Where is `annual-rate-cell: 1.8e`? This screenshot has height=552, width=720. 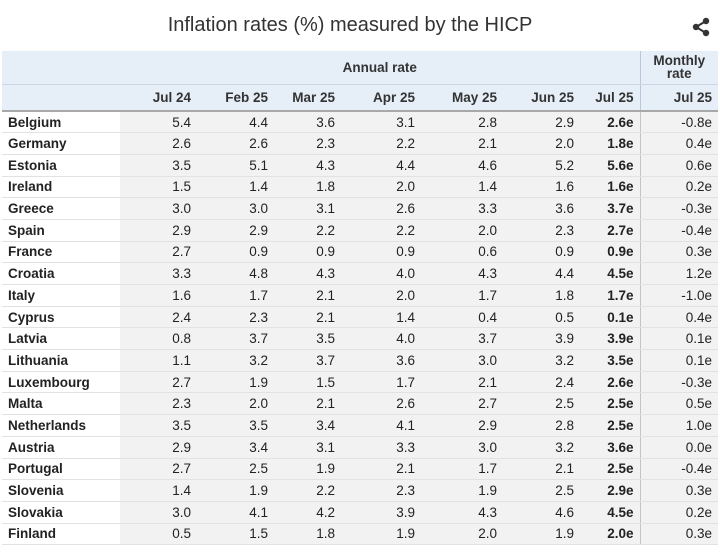 annual-rate-cell: 1.8e is located at coordinates (610, 143).